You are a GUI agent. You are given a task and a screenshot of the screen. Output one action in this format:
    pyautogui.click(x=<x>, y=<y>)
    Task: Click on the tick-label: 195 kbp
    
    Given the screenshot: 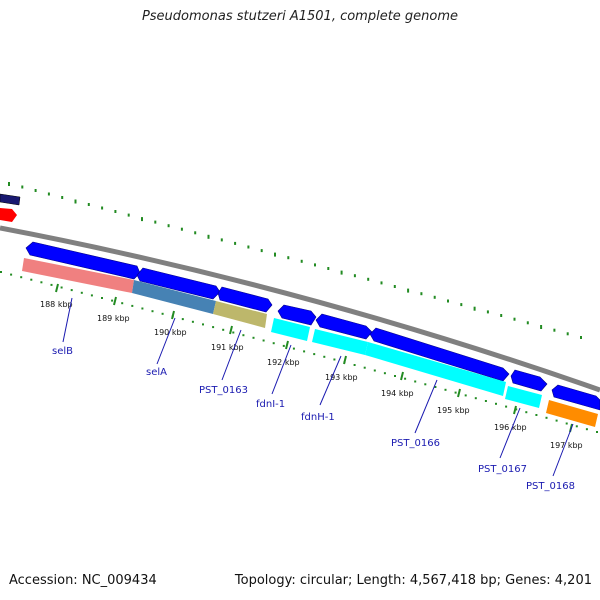 What is the action you would take?
    pyautogui.click(x=453, y=410)
    